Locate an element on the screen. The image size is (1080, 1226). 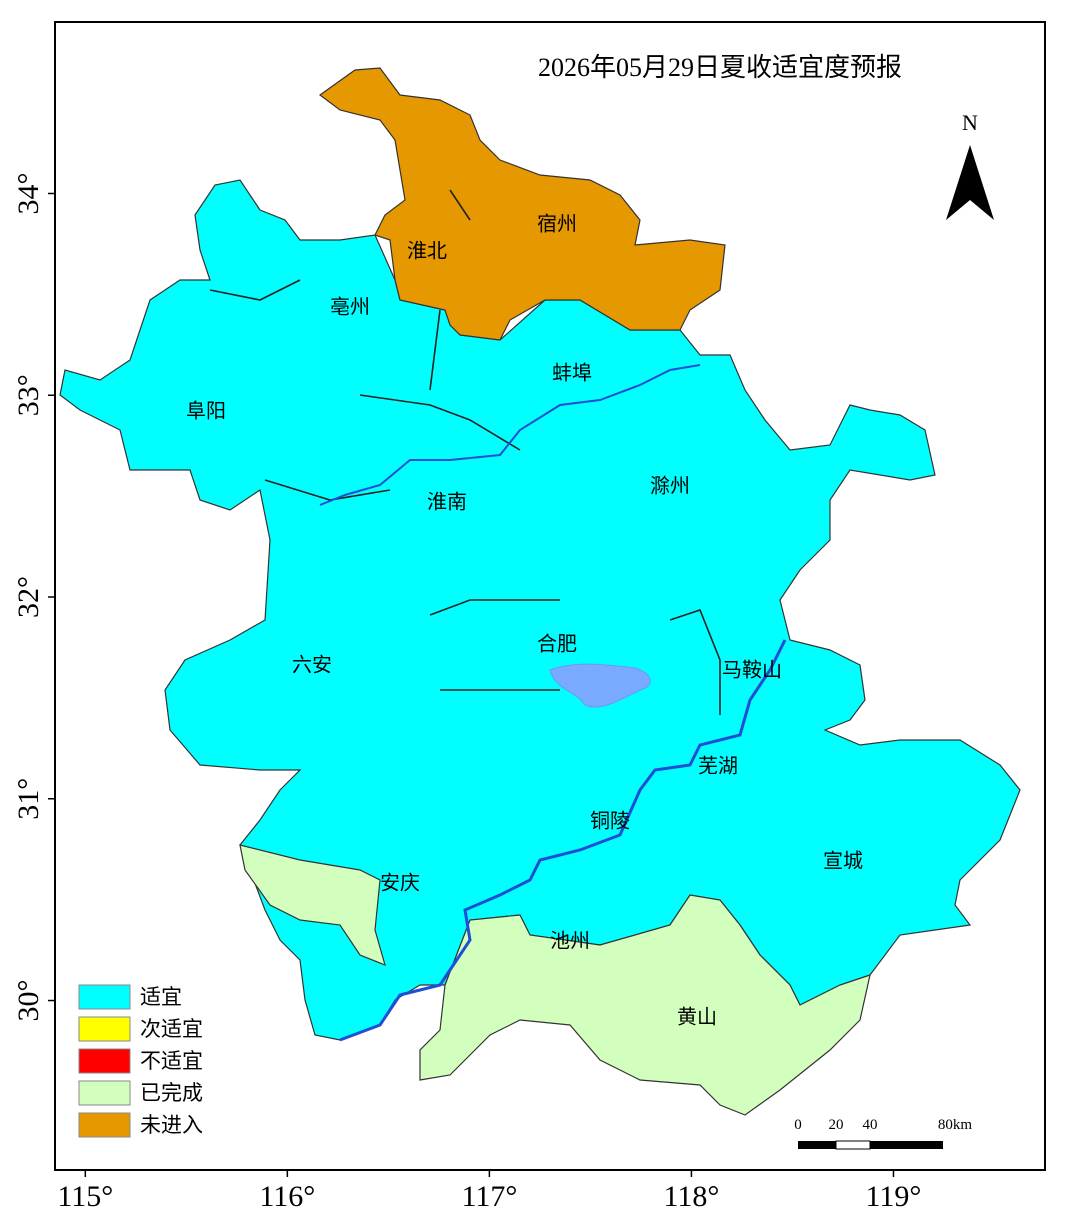
city-label: 黄山 is located at coordinates (697, 1017).